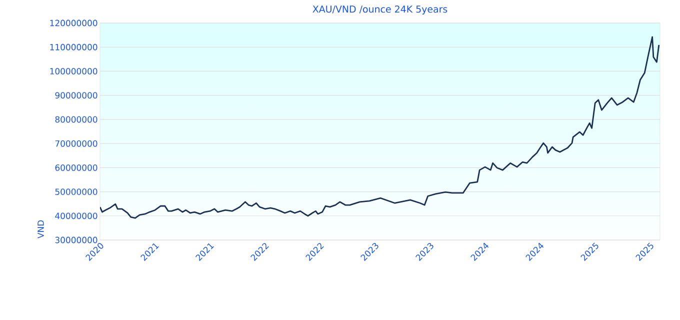 This screenshot has width=680, height=320. I want to click on y-axis-title: VND, so click(41, 229).